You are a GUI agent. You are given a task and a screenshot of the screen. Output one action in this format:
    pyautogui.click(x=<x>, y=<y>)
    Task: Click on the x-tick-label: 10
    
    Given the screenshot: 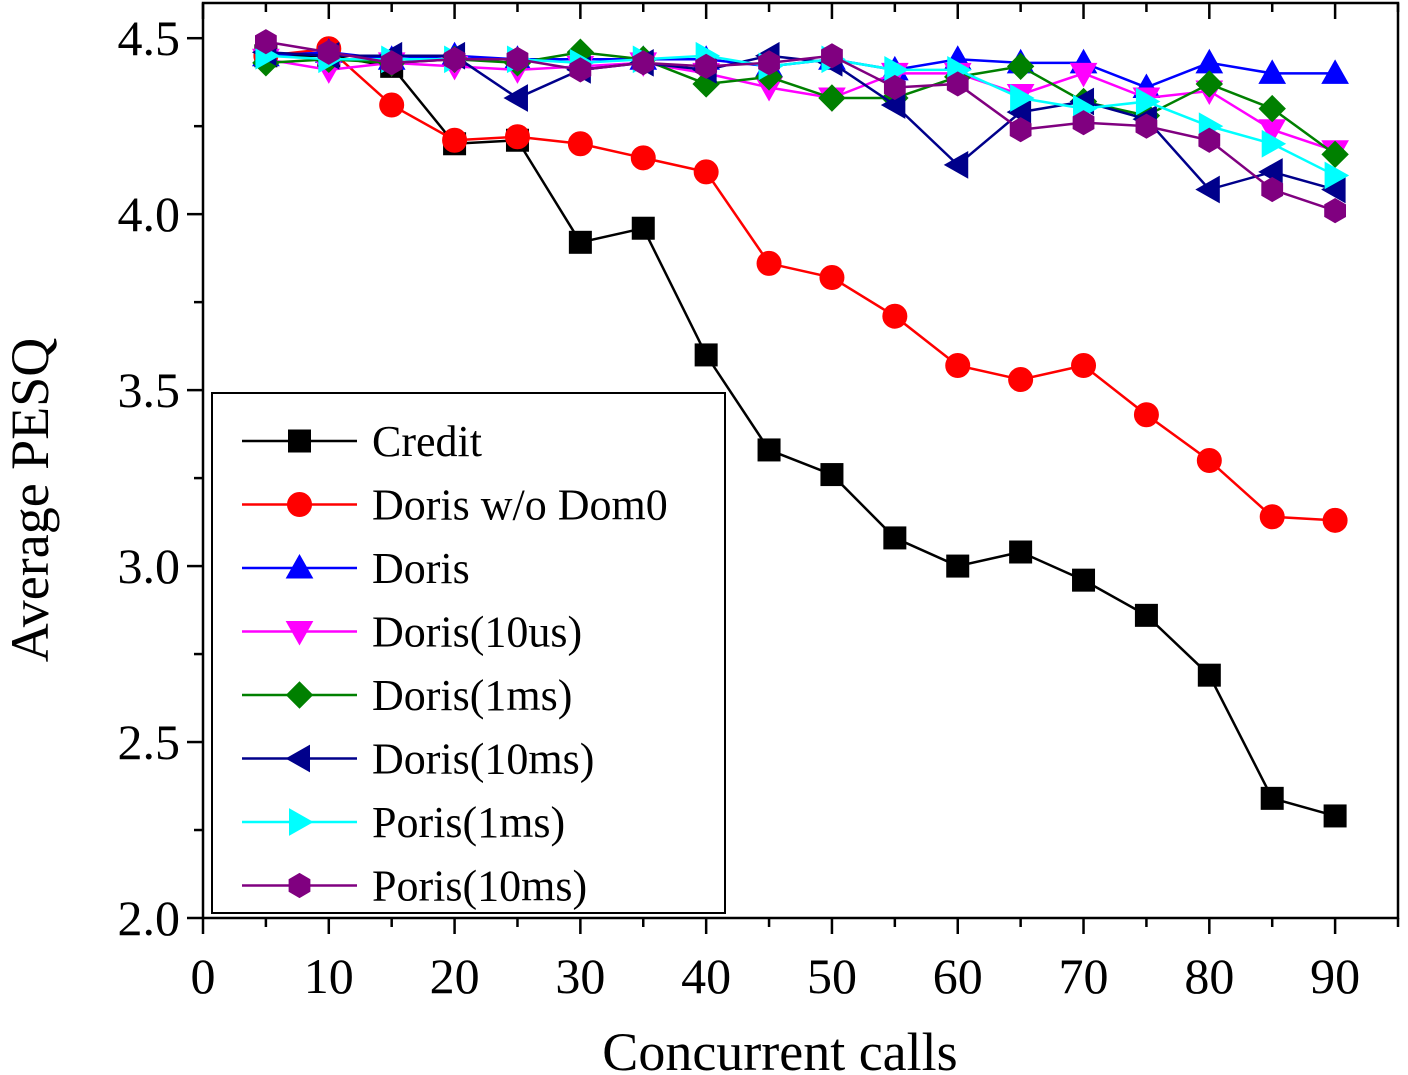 What is the action you would take?
    pyautogui.click(x=329, y=976)
    